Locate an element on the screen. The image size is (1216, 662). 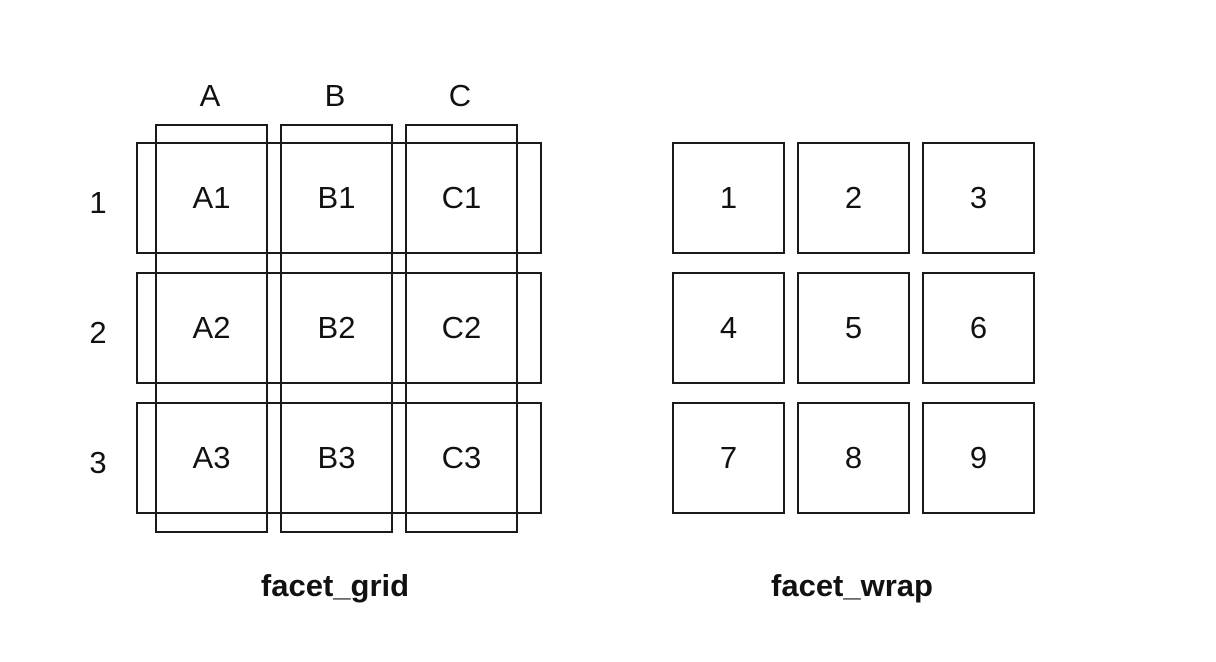
grid-cell-a2: A2 is located at coordinates (211, 327).